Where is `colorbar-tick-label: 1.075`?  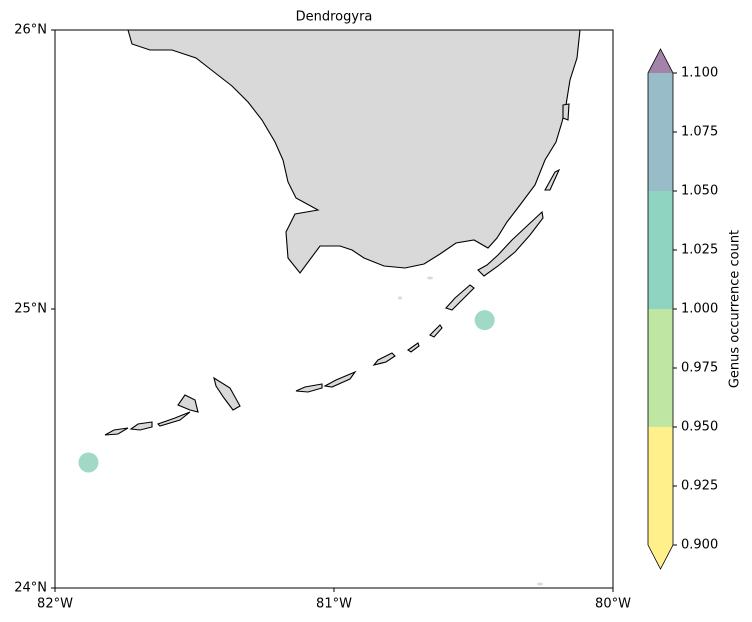 colorbar-tick-label: 1.075 is located at coordinates (699, 132).